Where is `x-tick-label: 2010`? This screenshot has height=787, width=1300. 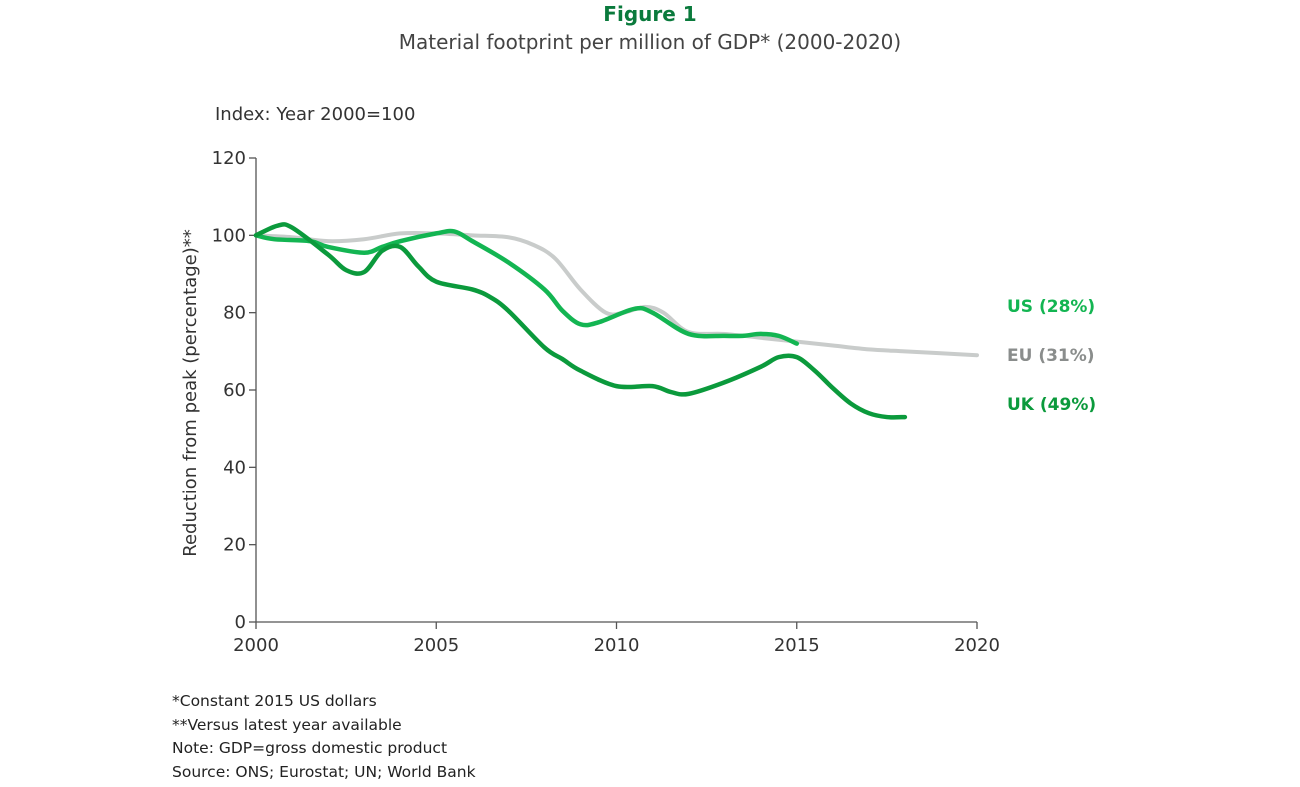 x-tick-label: 2010 is located at coordinates (617, 645).